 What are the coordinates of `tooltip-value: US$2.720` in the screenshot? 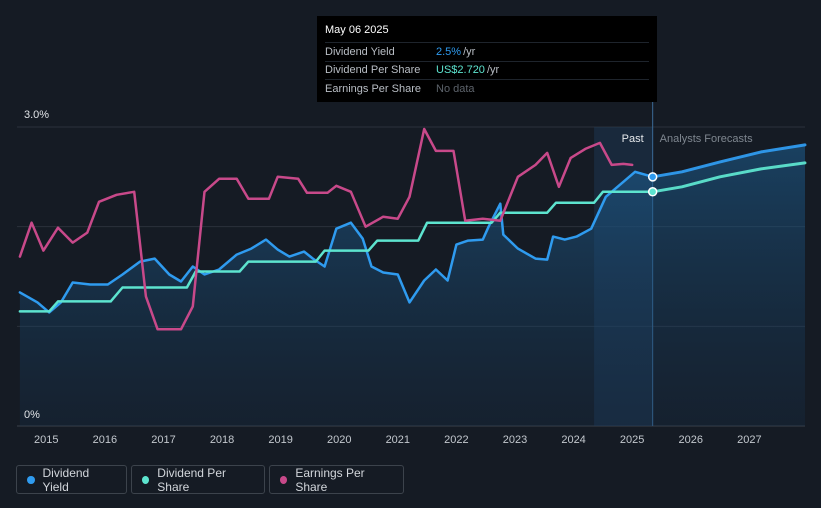 It's located at (460, 70).